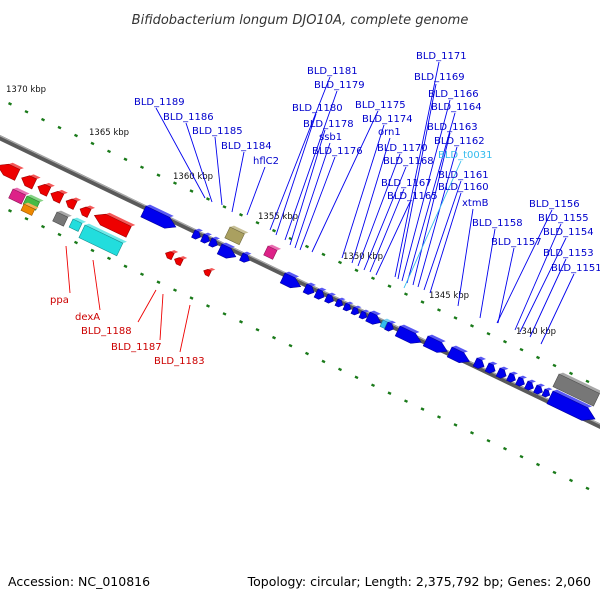  I want to click on gene-label-bld-1188: BLD_1188, so click(106, 331).